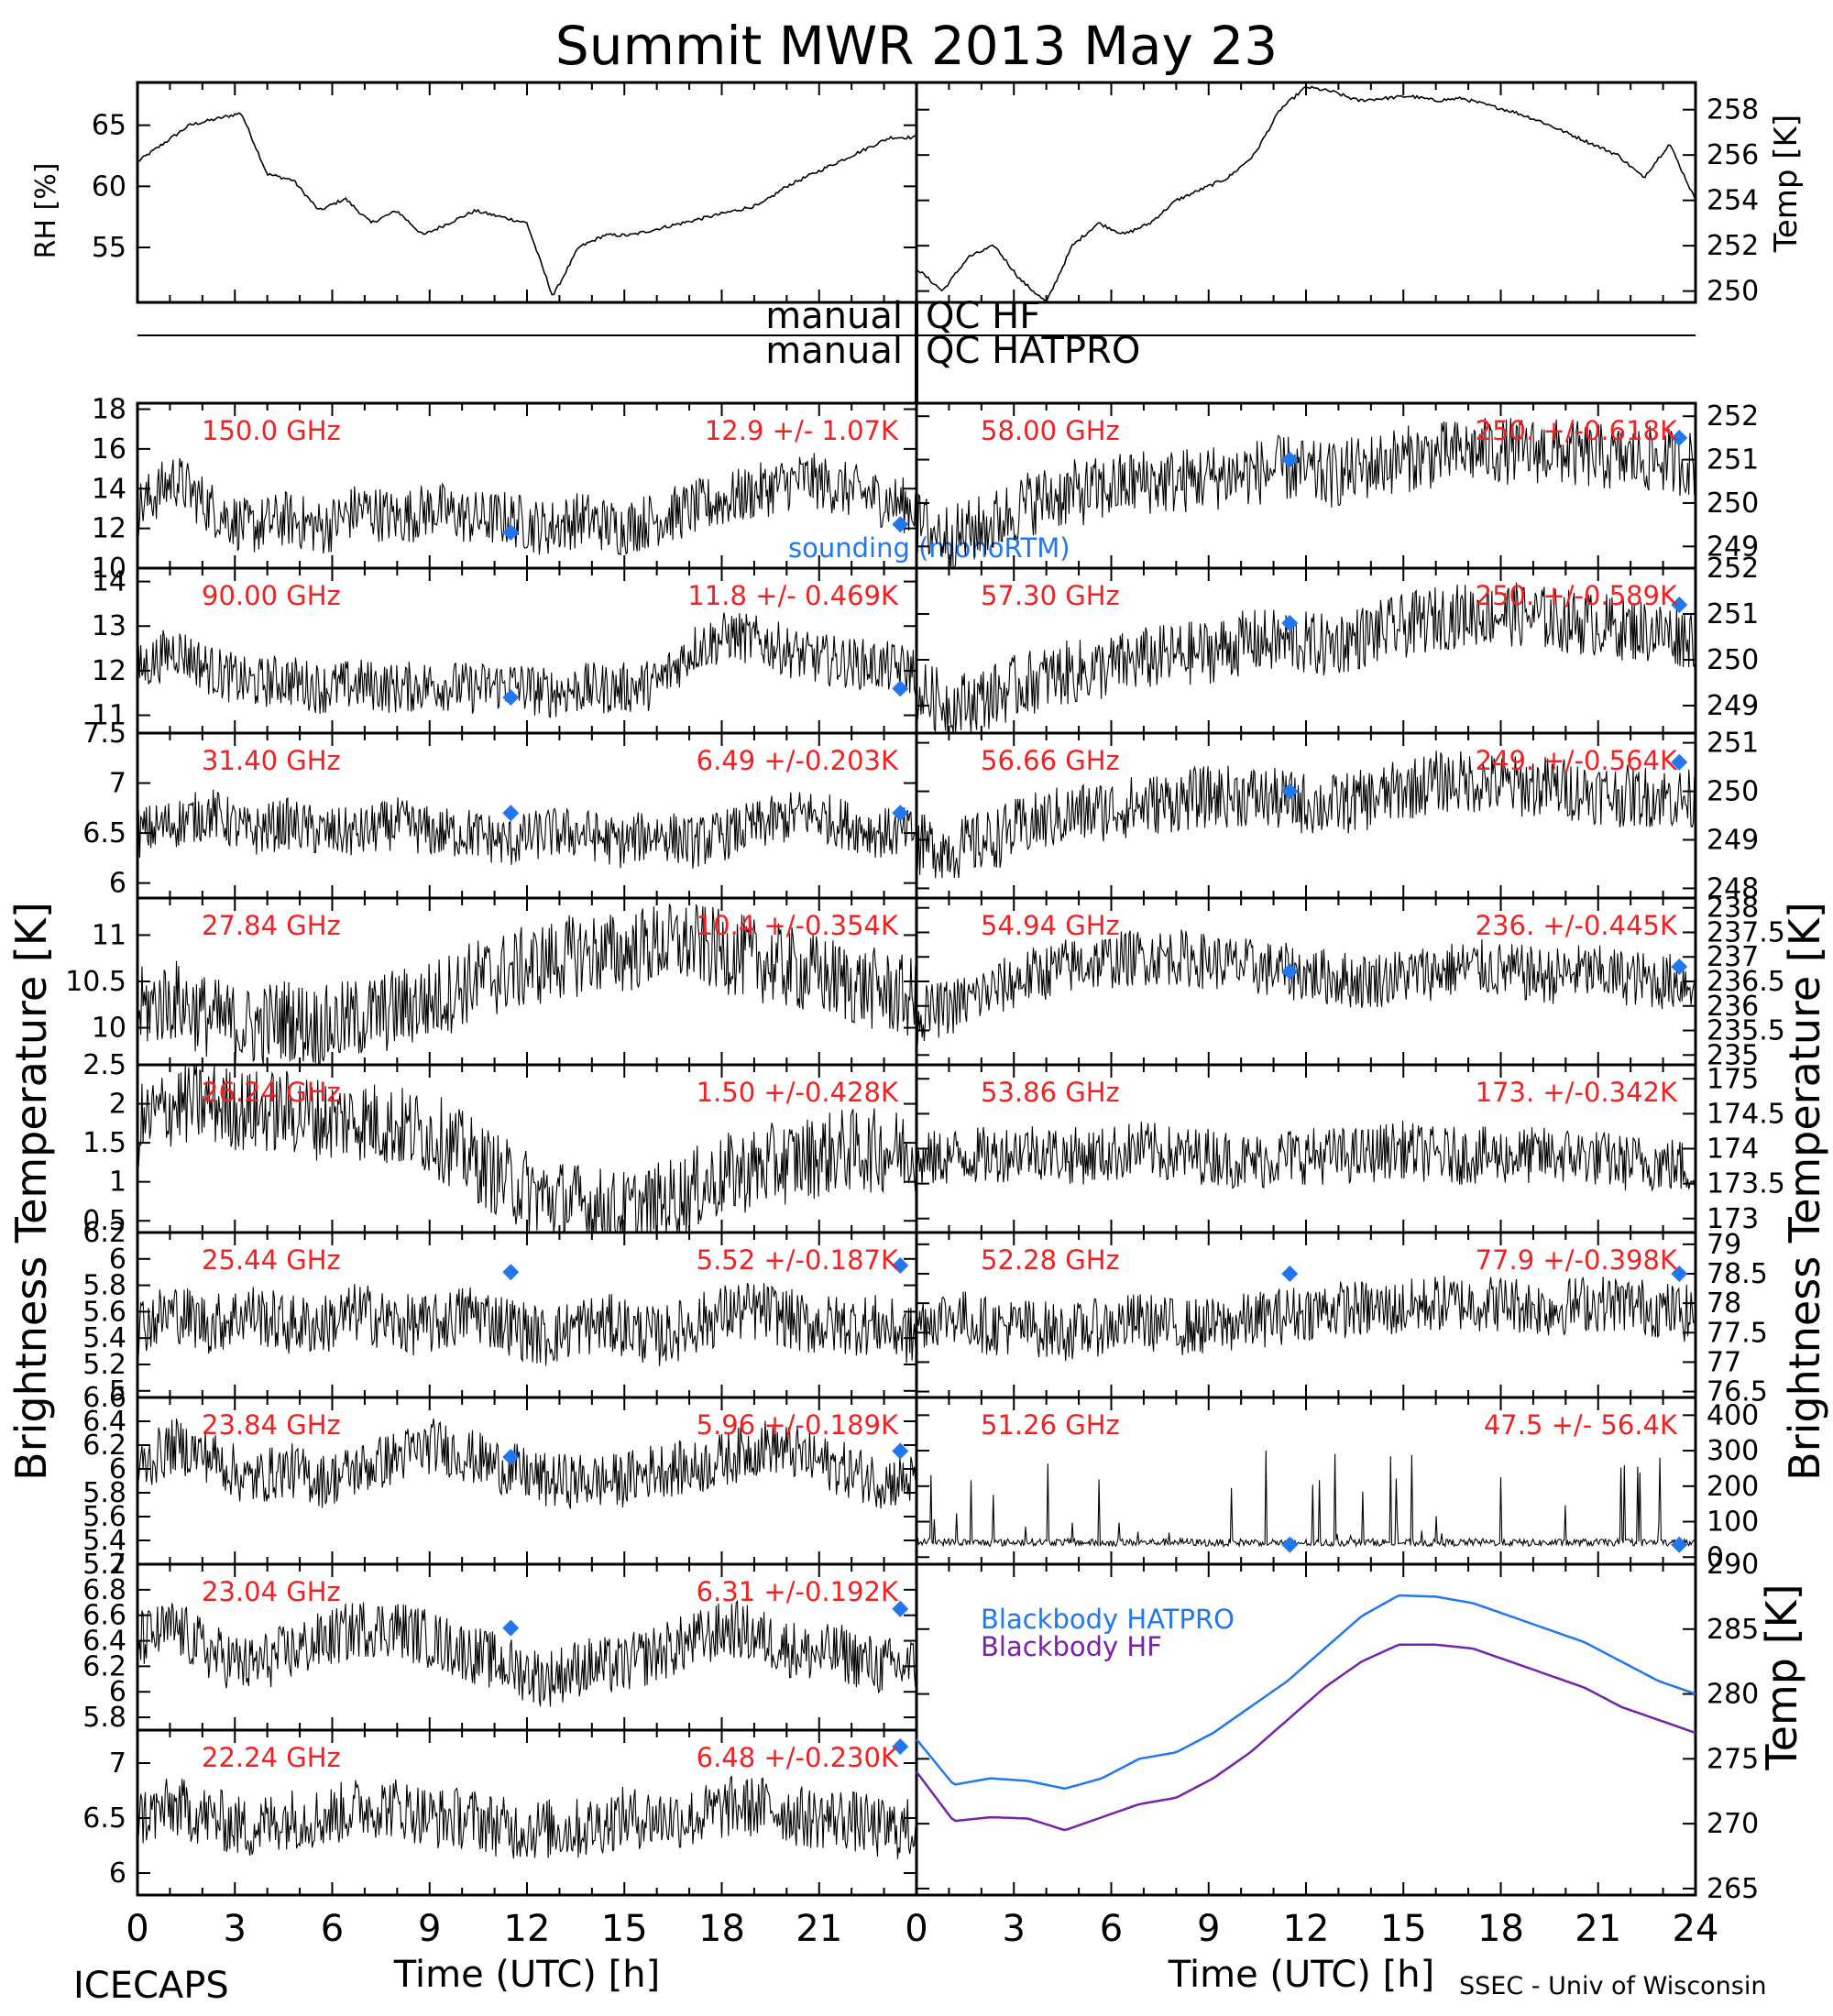 The height and width of the screenshot is (2016, 1833). What do you see at coordinates (104, 1312) in the screenshot?
I see `y-tick-label: 5.6` at bounding box center [104, 1312].